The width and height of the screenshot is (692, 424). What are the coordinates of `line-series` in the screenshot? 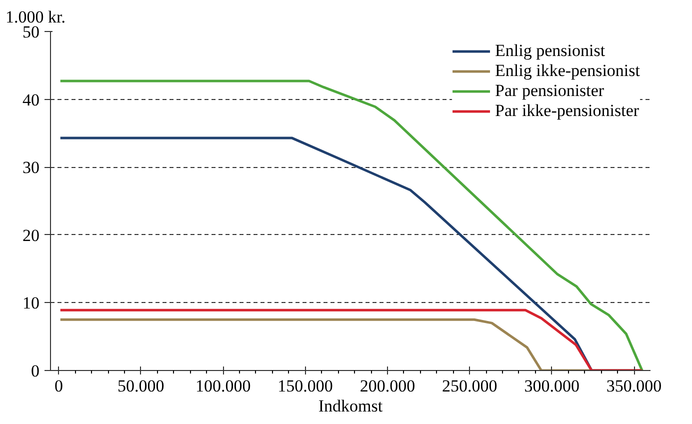 It's located at (351, 339).